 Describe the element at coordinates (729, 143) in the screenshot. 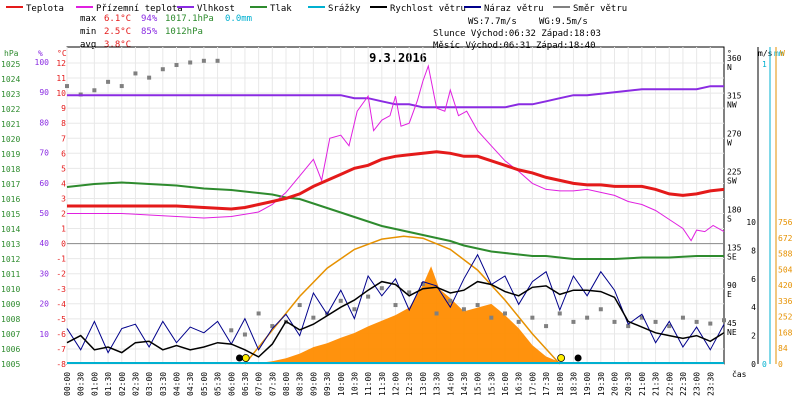

I see `direction-compass-label: W` at that location.